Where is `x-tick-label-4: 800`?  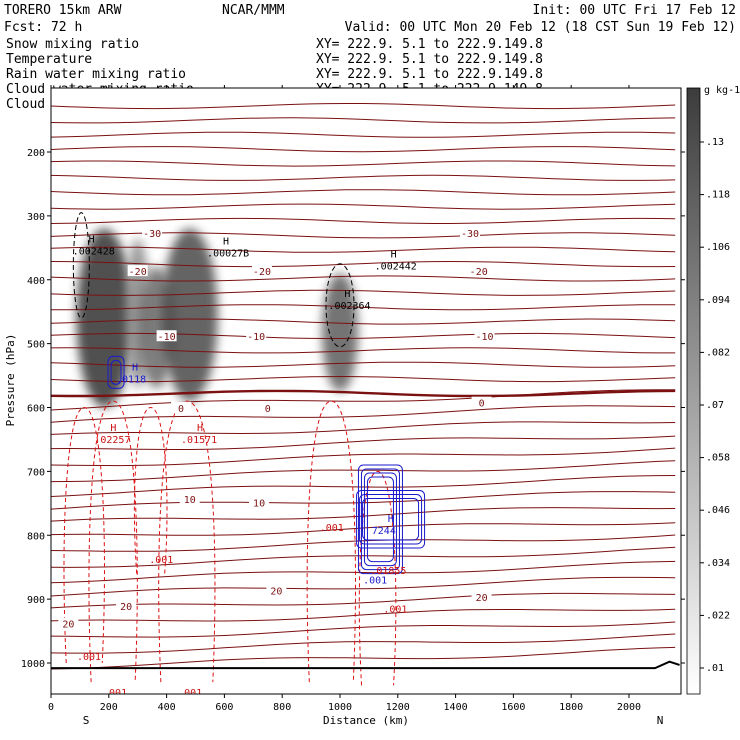
x-tick-label-4: 800 is located at coordinates (282, 707).